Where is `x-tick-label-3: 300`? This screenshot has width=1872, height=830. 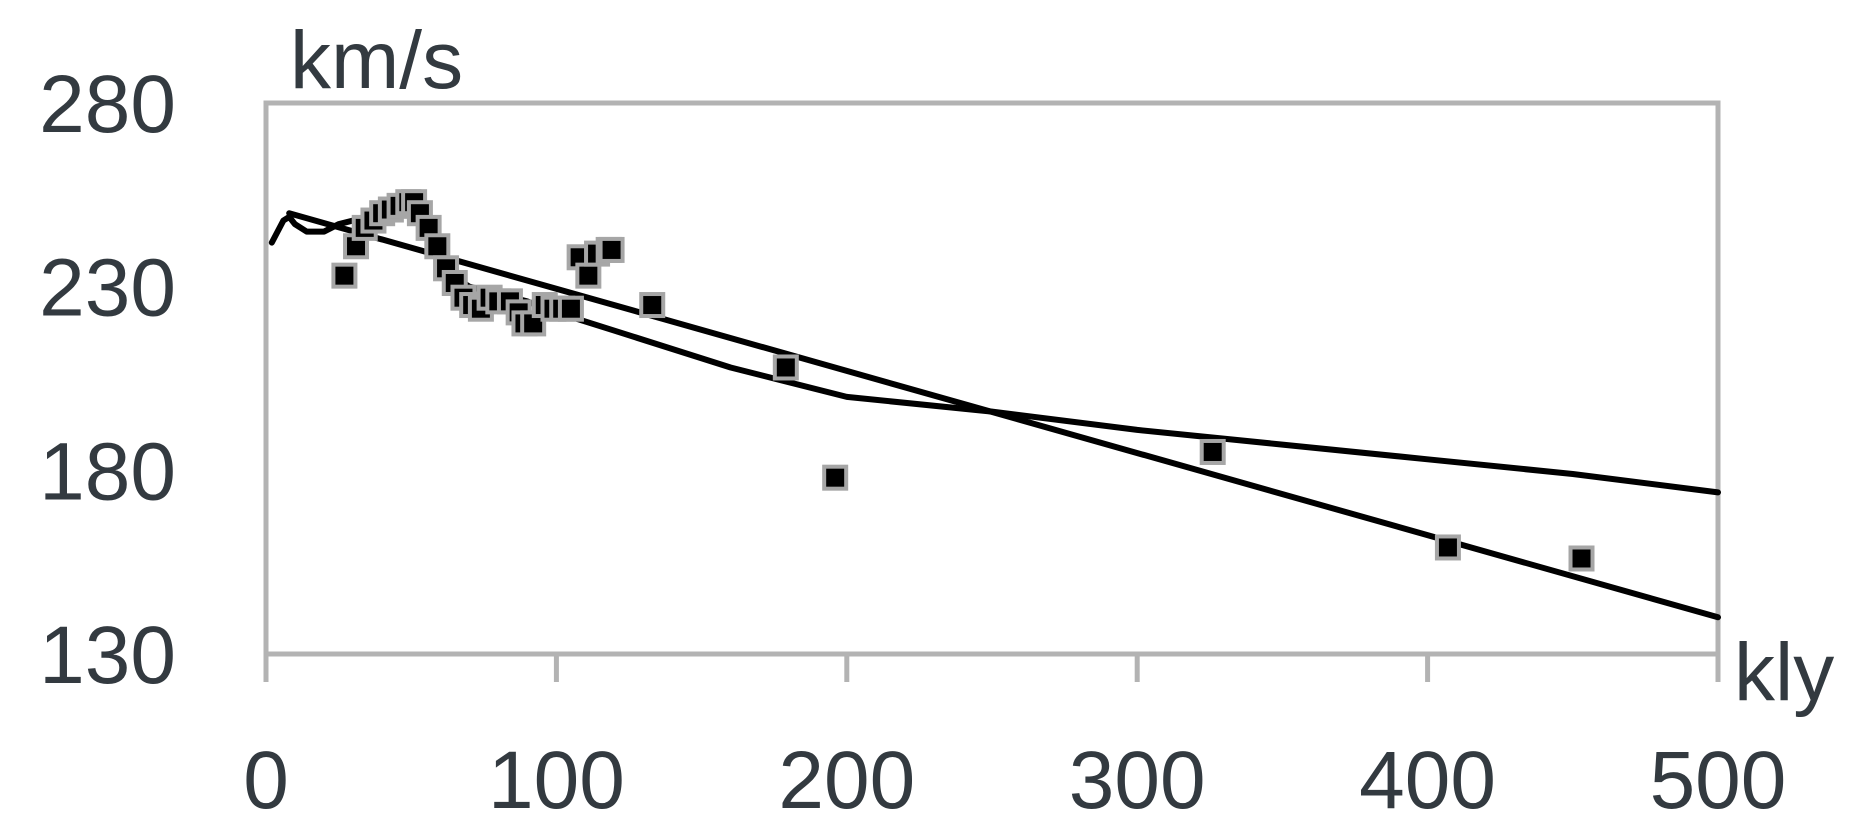 x-tick-label-3: 300 is located at coordinates (1137, 780).